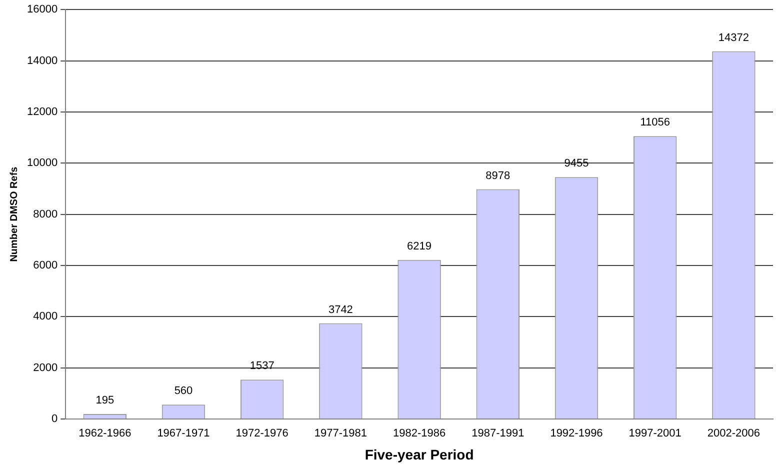  I want to click on y-axis-title: Number DMSO Refs, so click(14, 214).